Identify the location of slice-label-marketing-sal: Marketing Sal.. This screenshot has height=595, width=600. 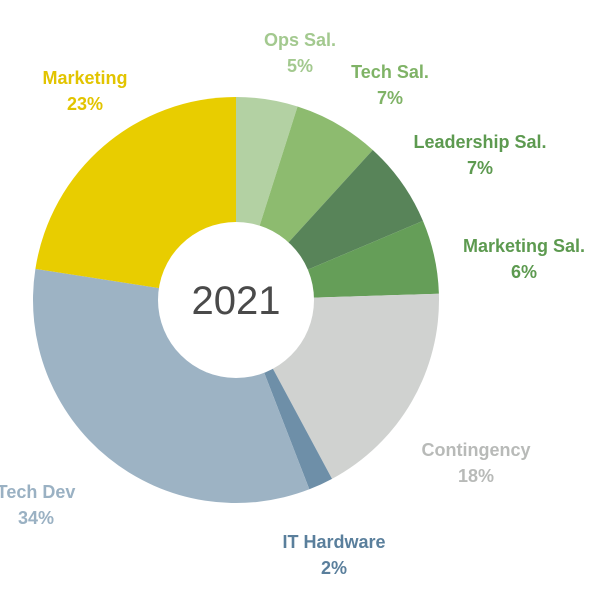
(524, 246).